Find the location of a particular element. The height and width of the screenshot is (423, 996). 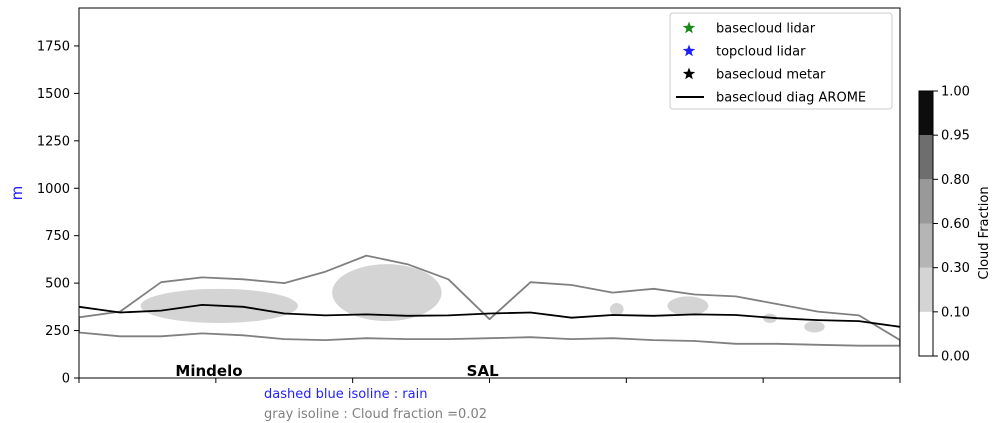

colorbar-tick-label: 0.10 is located at coordinates (955, 312).